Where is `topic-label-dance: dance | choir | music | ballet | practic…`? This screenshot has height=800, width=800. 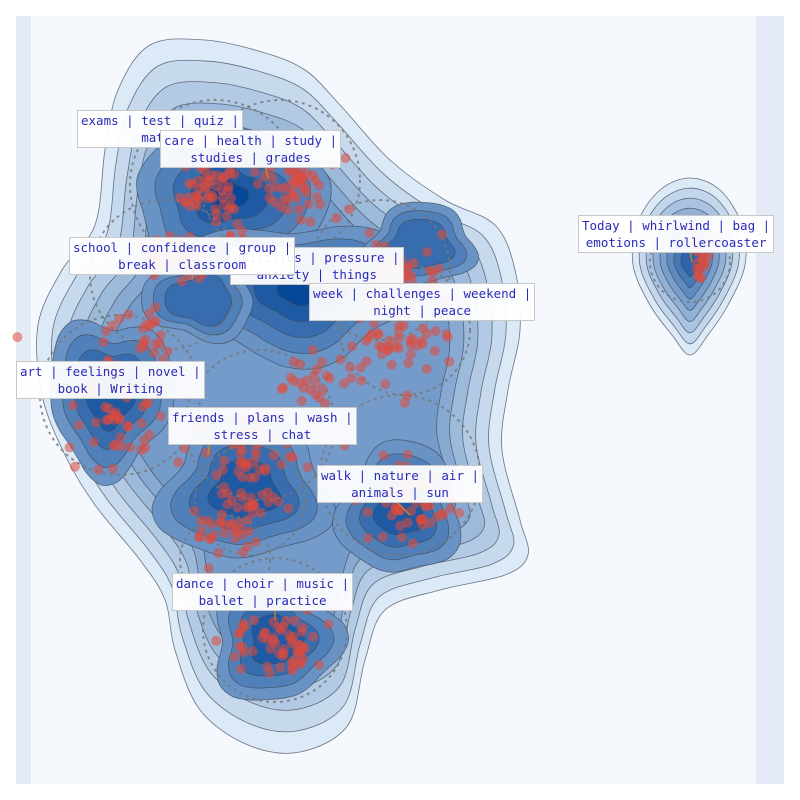 topic-label-dance: dance | choir | music | ballet | practic… is located at coordinates (263, 592).